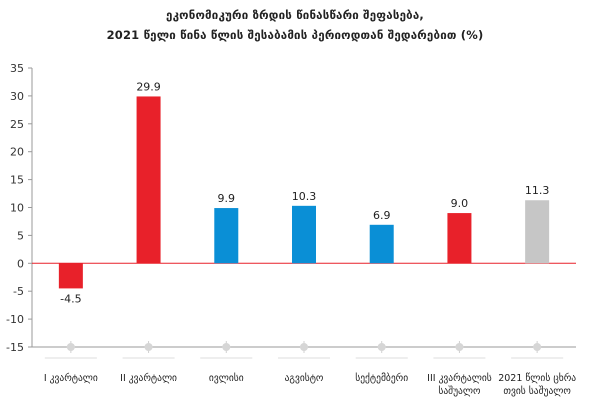 This screenshot has height=410, width=590. What do you see at coordinates (17, 96) in the screenshot?
I see `y-tick-label: 30` at bounding box center [17, 96].